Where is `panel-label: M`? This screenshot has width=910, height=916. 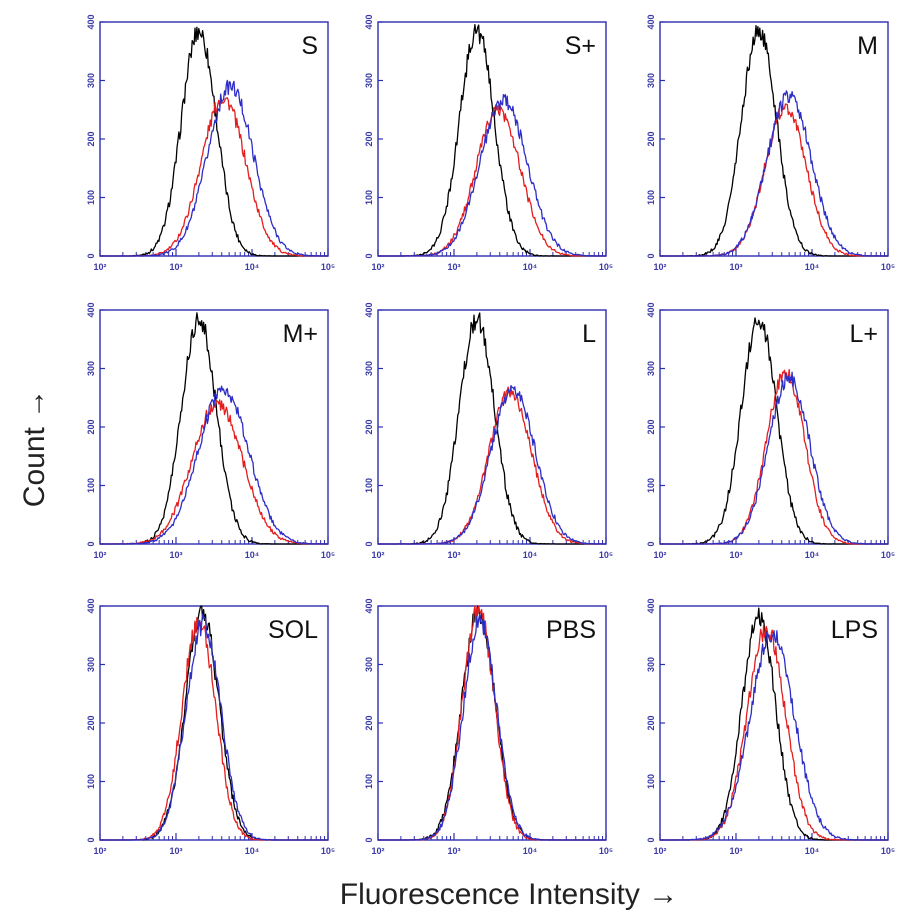
panel-label: M is located at coordinates (867, 46).